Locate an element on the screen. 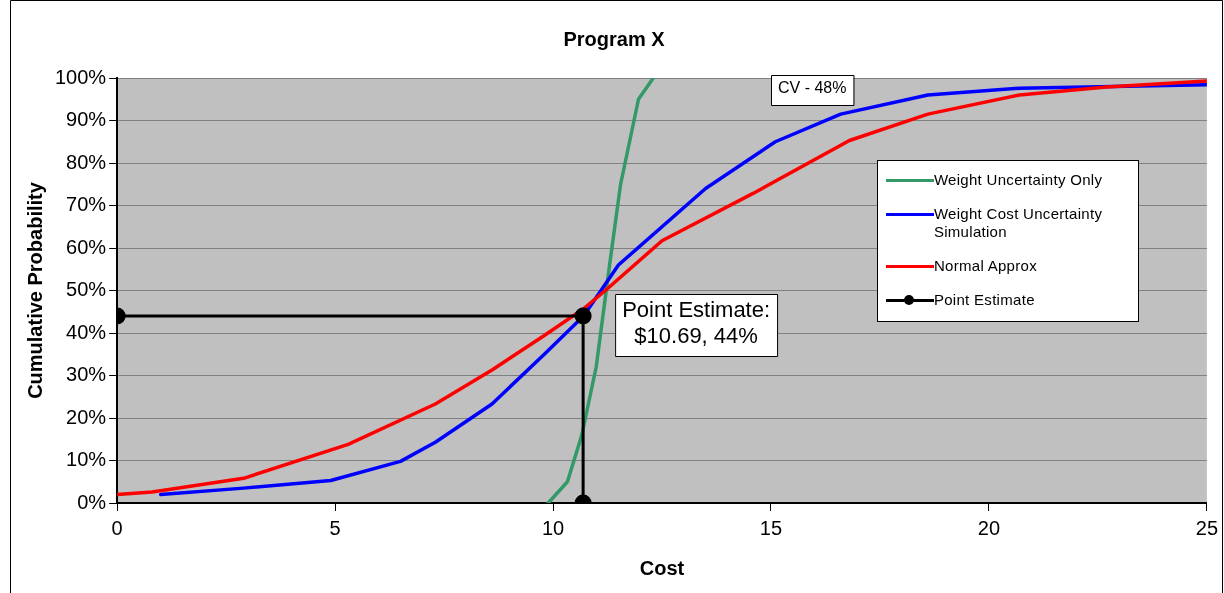 The height and width of the screenshot is (593, 1224). y-tick-label: 100% is located at coordinates (81, 76).